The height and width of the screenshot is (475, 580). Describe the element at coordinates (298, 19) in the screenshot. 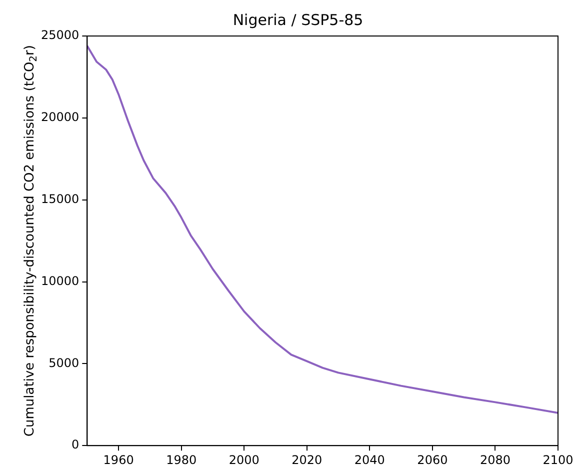

I see `chart-title: Nigeria / SSP5-85` at that location.